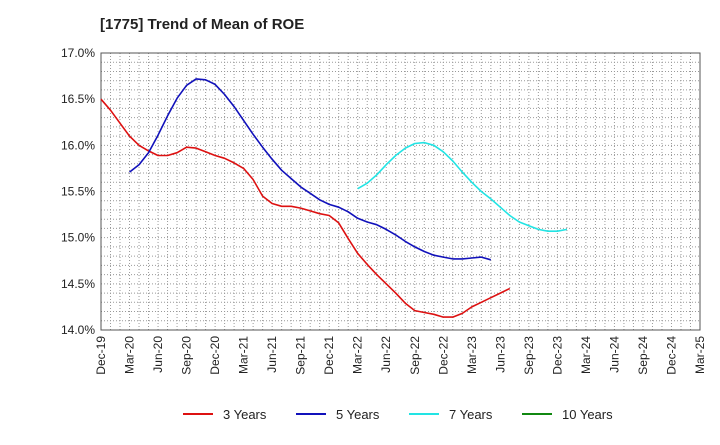 This screenshot has width=720, height=445. Describe the element at coordinates (700, 355) in the screenshot. I see `x-tick-label: Mar-25` at that location.